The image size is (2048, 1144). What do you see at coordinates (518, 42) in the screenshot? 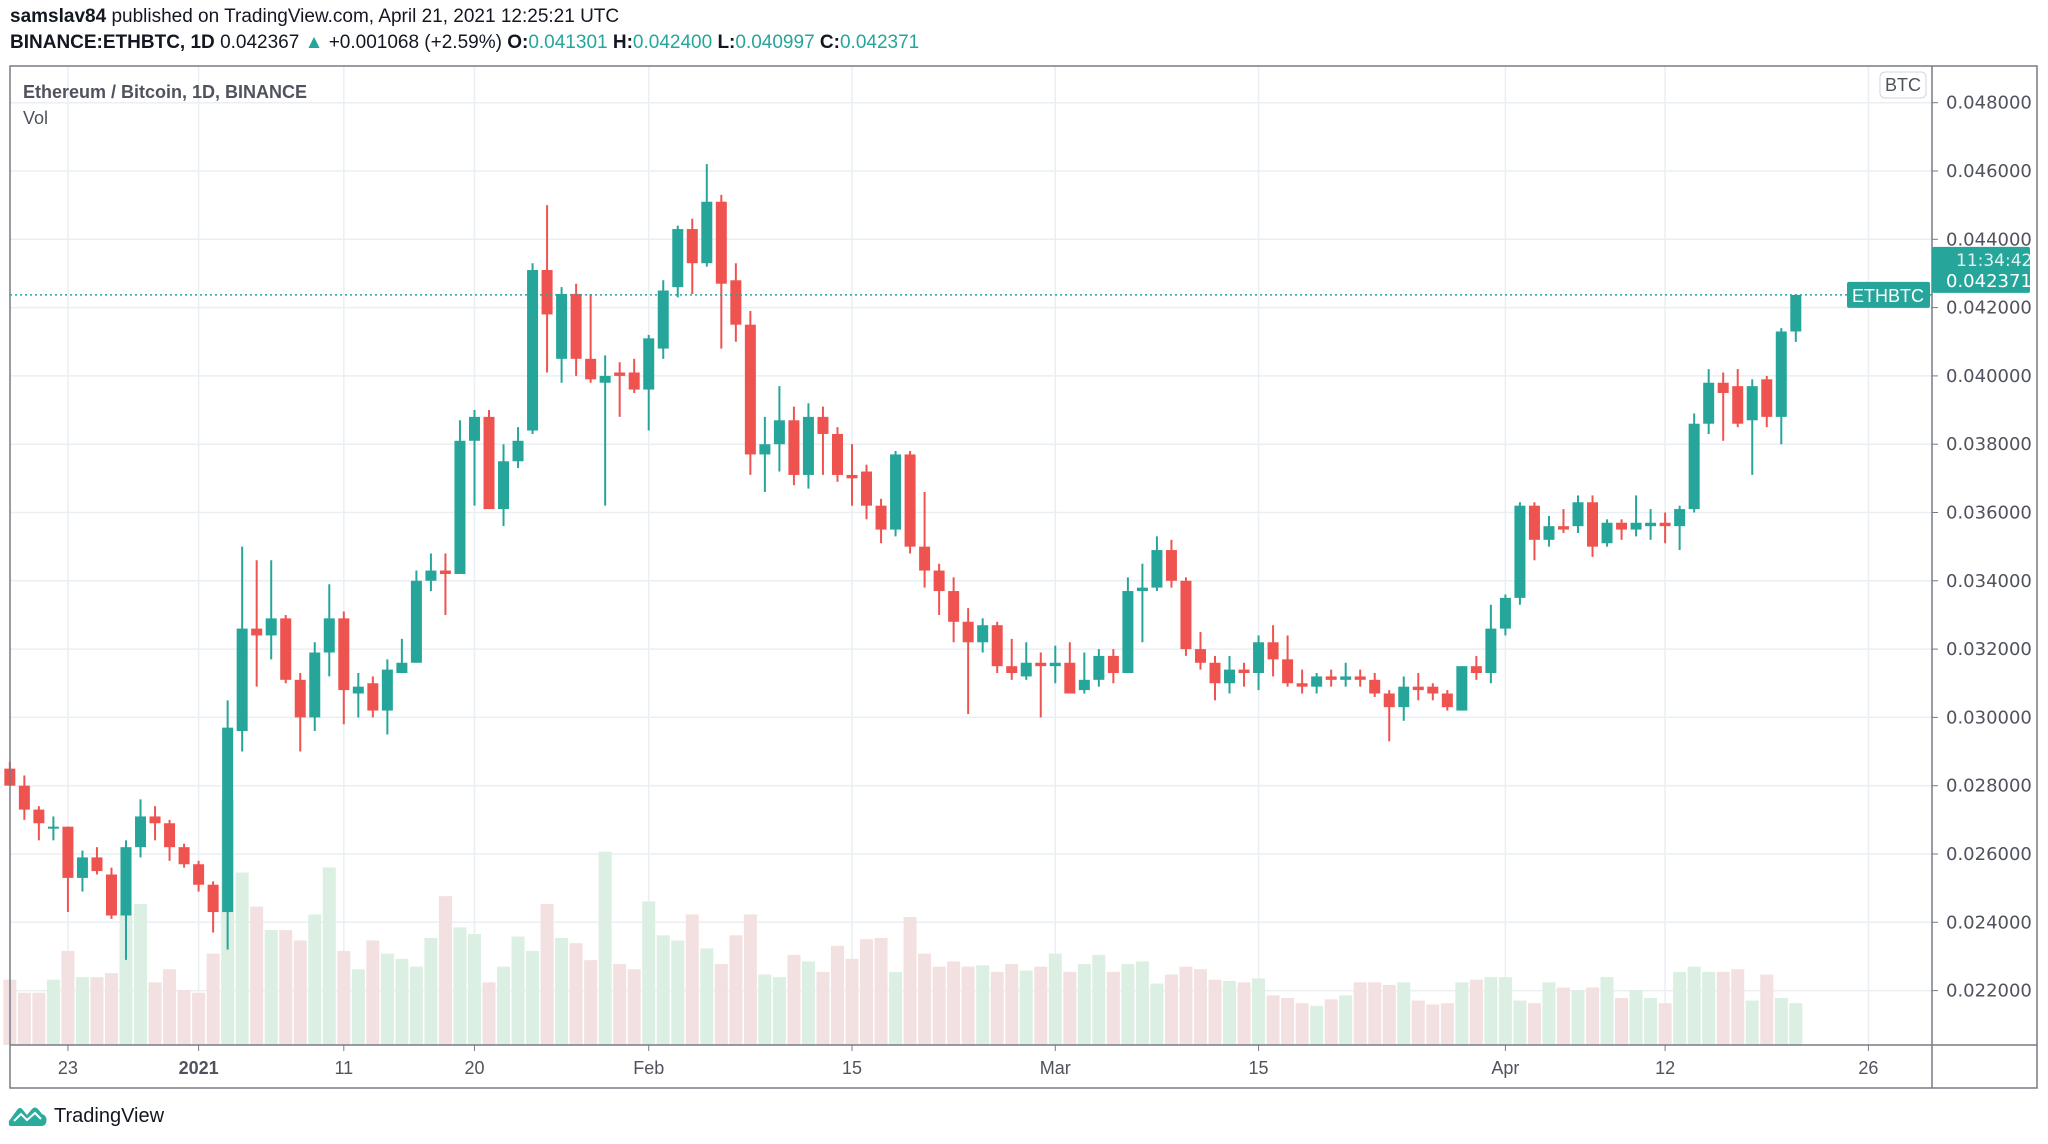
I see `open-label: O:` at bounding box center [518, 42].